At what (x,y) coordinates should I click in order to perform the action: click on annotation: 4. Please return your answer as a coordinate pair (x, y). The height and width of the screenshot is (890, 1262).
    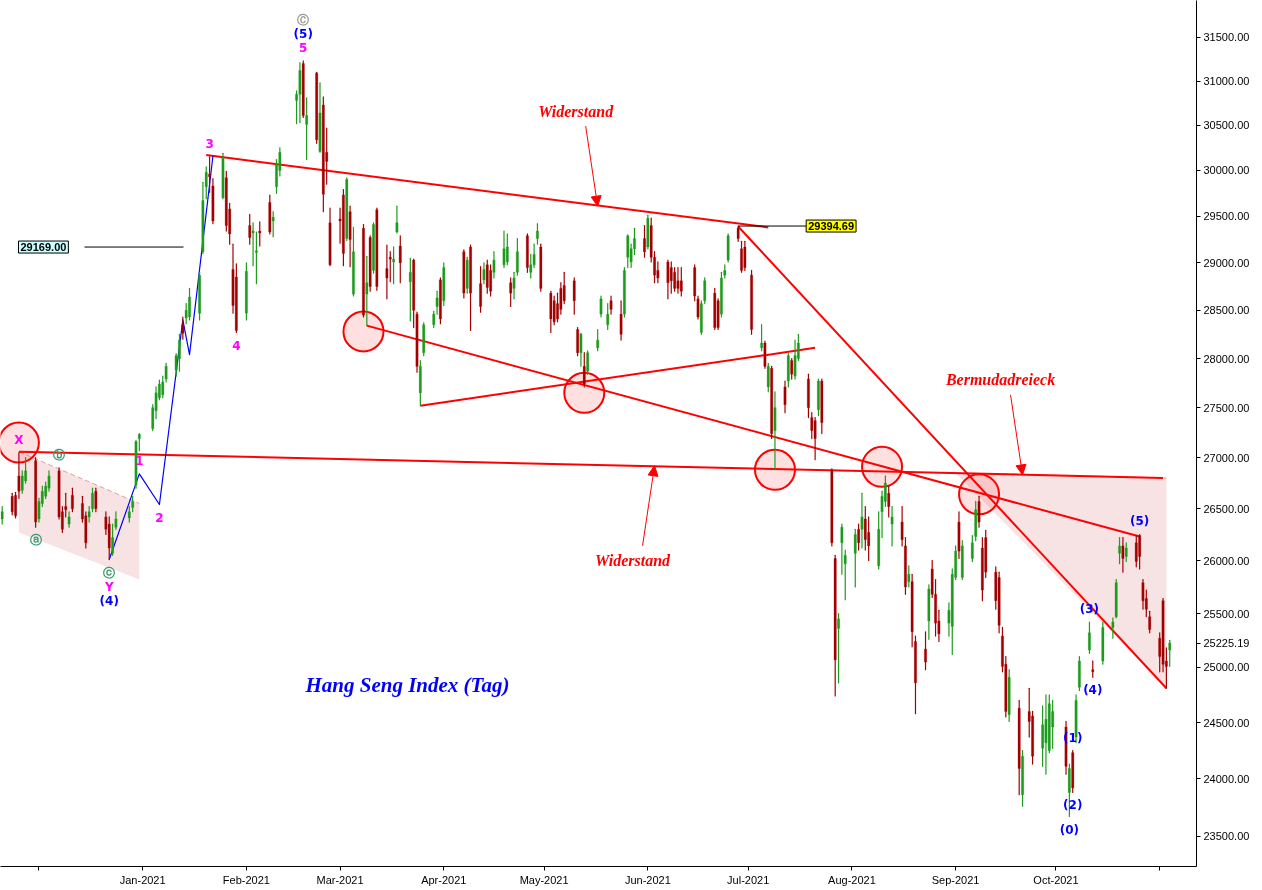
    Looking at the image, I should click on (236, 345).